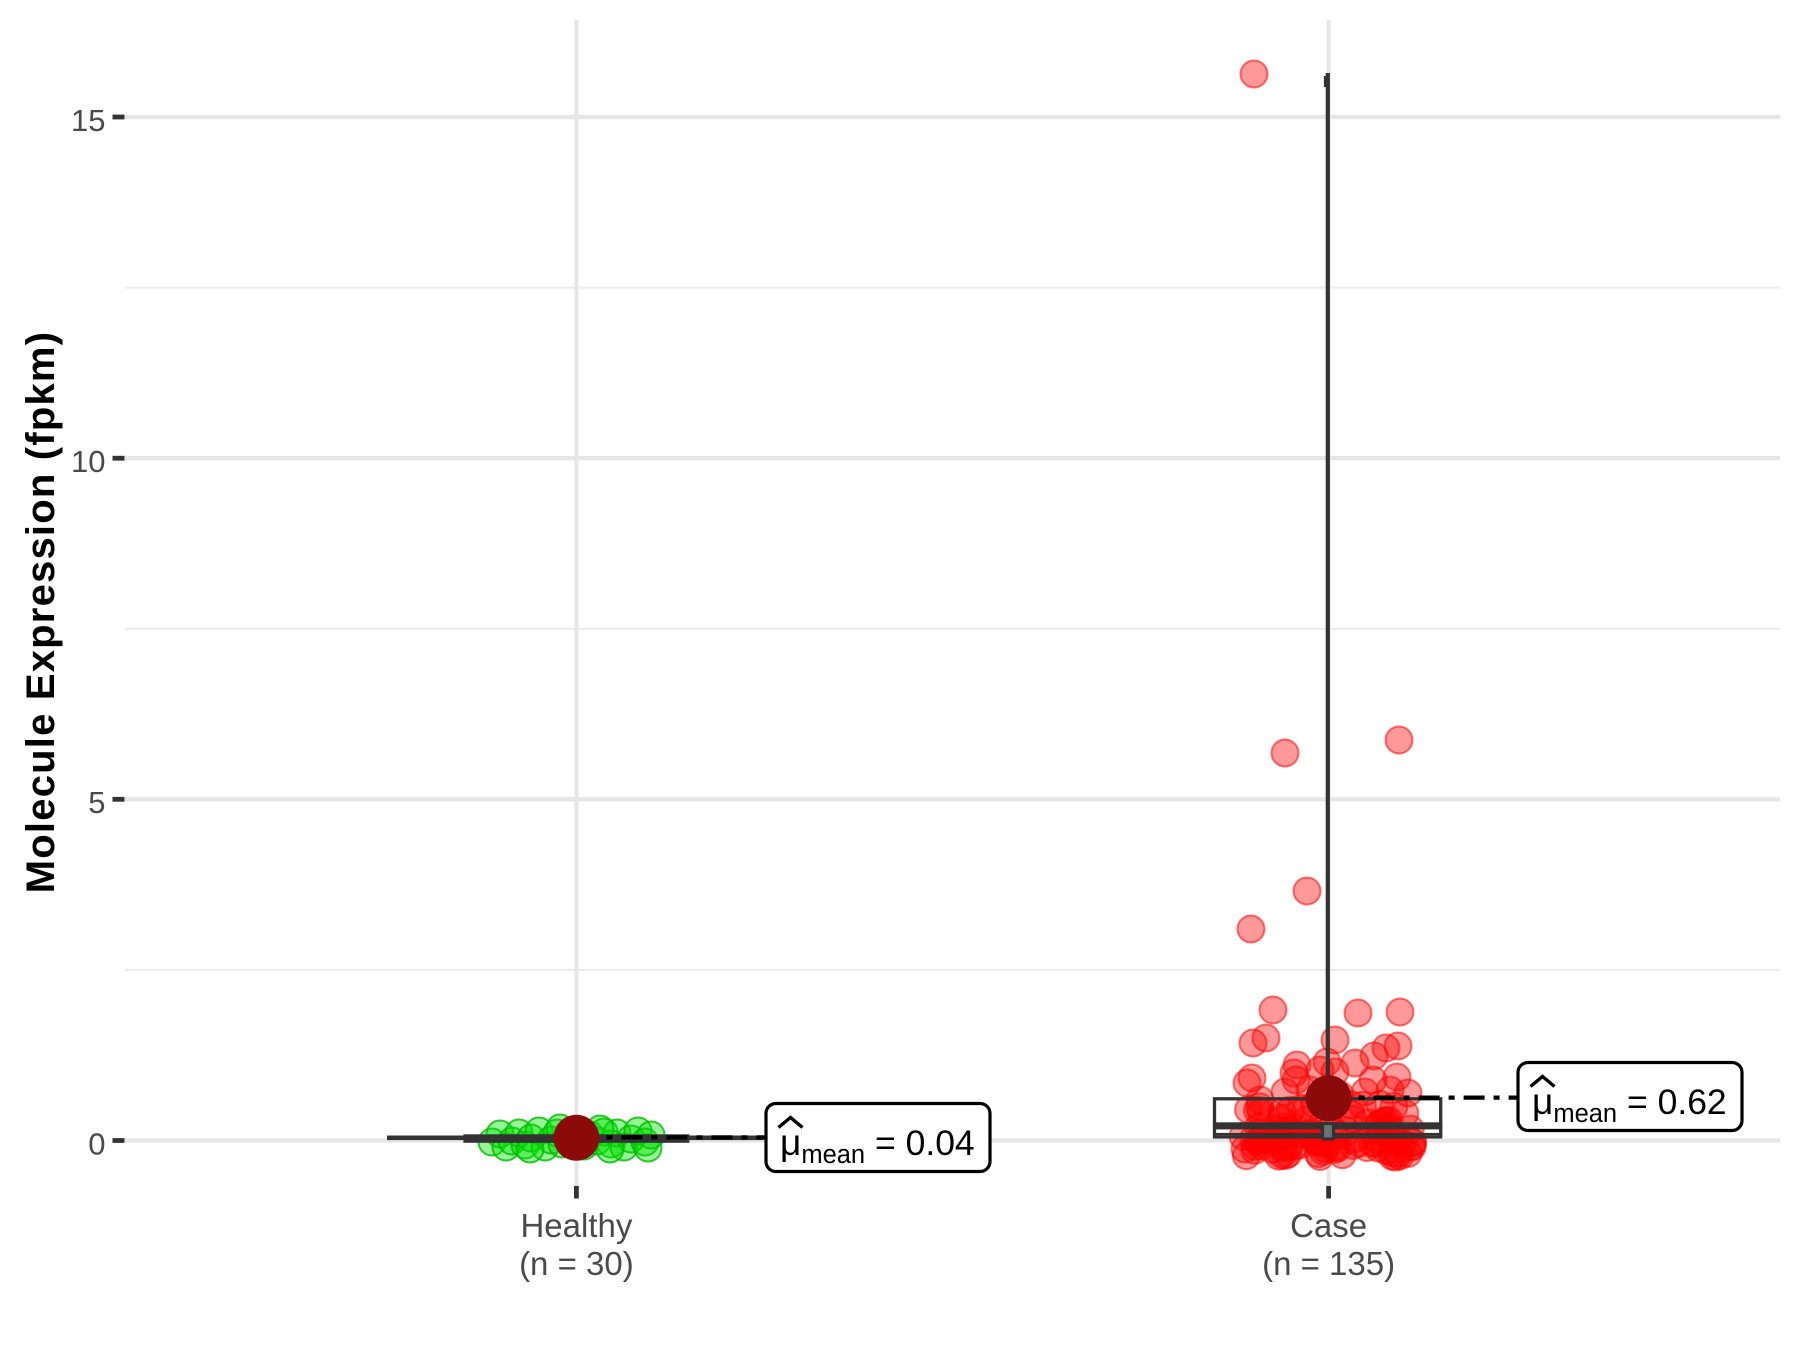  Describe the element at coordinates (1328, 1263) in the screenshot. I see `svg-text: (n = 135)` at that location.